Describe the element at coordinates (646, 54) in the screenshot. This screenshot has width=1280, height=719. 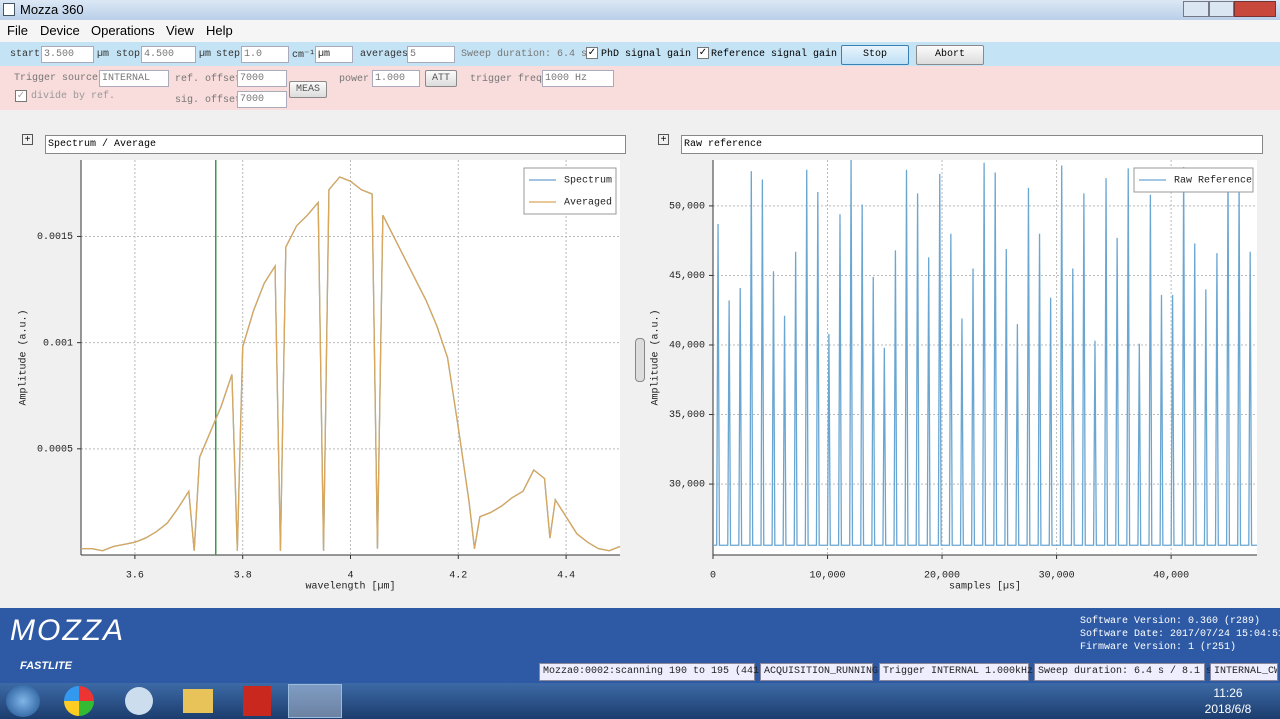
I see `label: PhD signal gain` at that location.